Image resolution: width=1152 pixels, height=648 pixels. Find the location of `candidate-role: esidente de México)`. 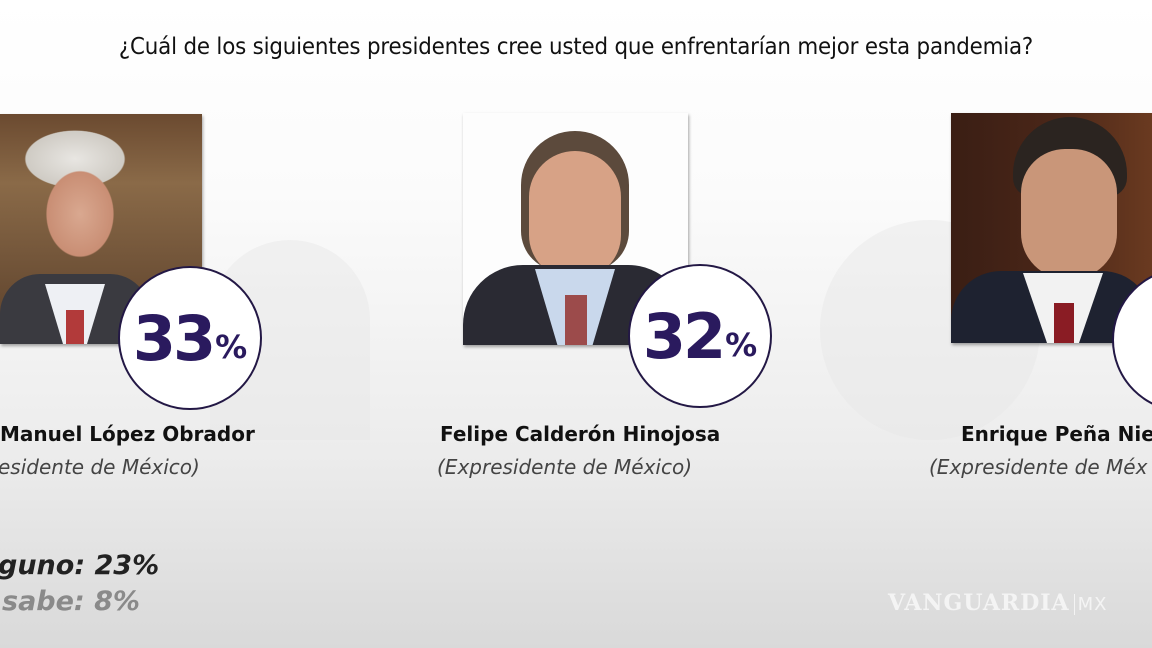

candidate-role: esidente de México) is located at coordinates (100, 467).